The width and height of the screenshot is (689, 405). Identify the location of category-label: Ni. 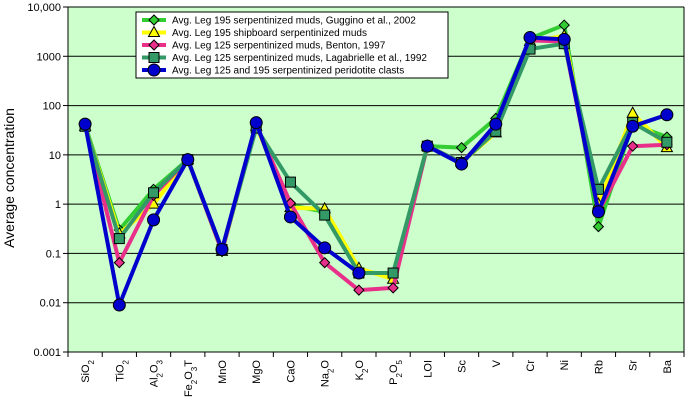
(565, 365).